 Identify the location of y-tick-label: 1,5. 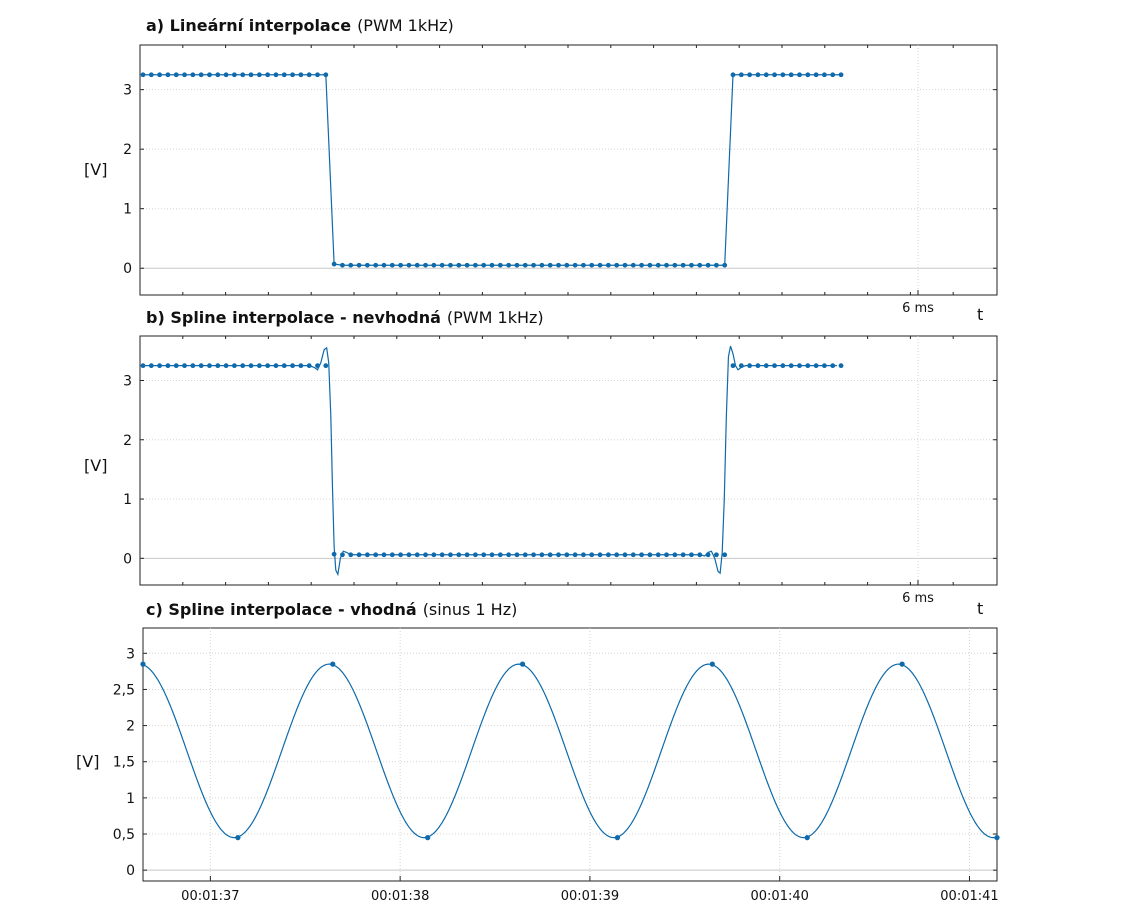
(124, 763).